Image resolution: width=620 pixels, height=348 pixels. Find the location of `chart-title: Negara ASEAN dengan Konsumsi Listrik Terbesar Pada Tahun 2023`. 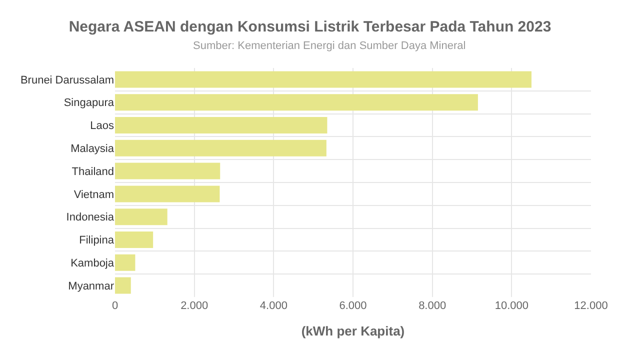

chart-title: Negara ASEAN dengan Konsumsi Listrik Terbesar Pada Tahun 2023 is located at coordinates (310, 27).